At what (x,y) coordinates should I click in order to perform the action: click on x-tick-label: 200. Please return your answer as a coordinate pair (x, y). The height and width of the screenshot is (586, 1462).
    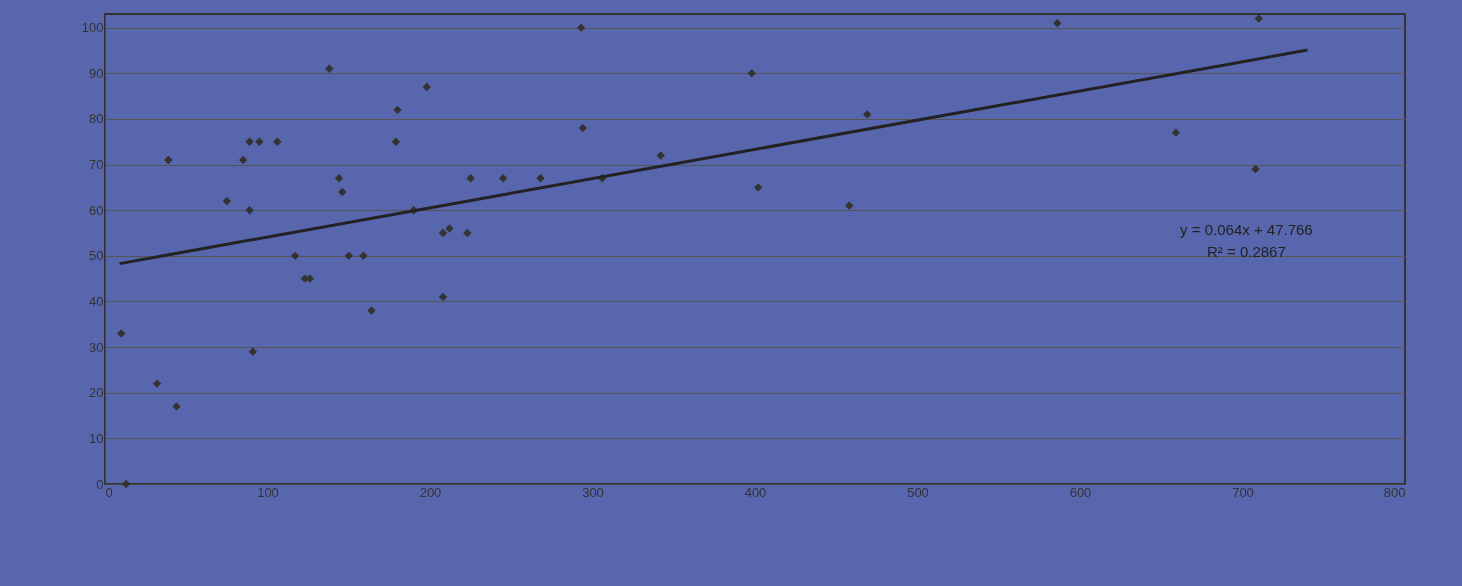
    Looking at the image, I should click on (430, 492).